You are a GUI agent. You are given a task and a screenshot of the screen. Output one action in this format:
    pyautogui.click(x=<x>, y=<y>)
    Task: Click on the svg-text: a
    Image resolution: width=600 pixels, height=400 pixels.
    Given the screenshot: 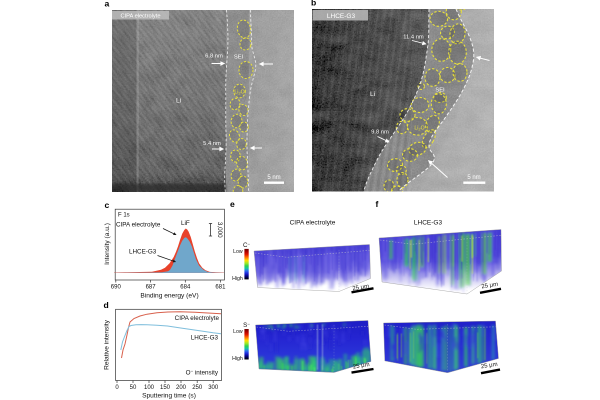 What is the action you would take?
    pyautogui.click(x=107, y=4)
    